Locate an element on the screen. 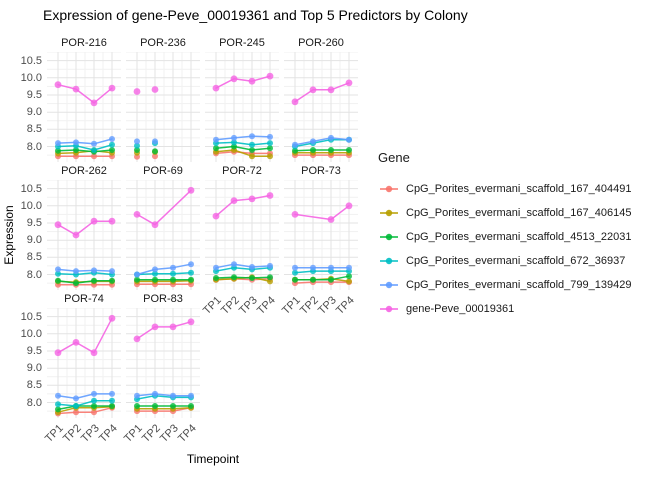 The height and width of the screenshot is (480, 672). facet-label-POR-73: POR-73 is located at coordinates (321, 171).